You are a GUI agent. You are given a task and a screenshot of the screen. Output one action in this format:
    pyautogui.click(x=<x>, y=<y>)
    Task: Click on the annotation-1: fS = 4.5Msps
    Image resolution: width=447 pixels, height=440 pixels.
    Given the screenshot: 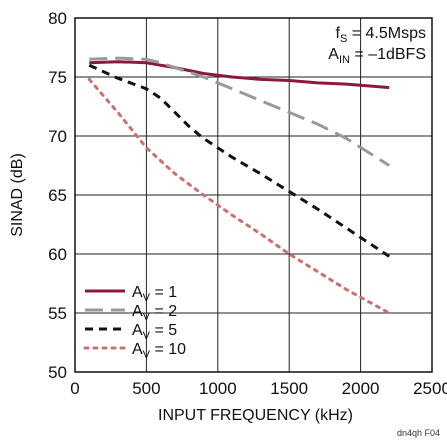 What is the action you would take?
    pyautogui.click(x=381, y=35)
    